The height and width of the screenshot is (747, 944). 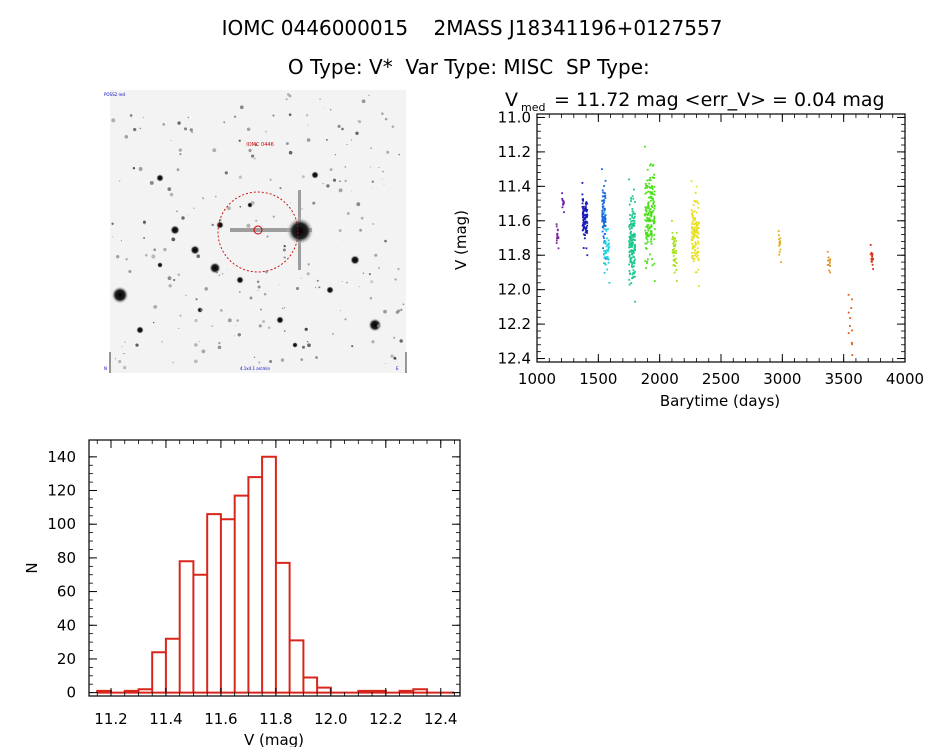 What do you see at coordinates (255, 232) in the screenshot?
I see `finder-chart-image: IOMC 0446 POSS2 red N 4.1x4.1 arcmin E` at bounding box center [255, 232].